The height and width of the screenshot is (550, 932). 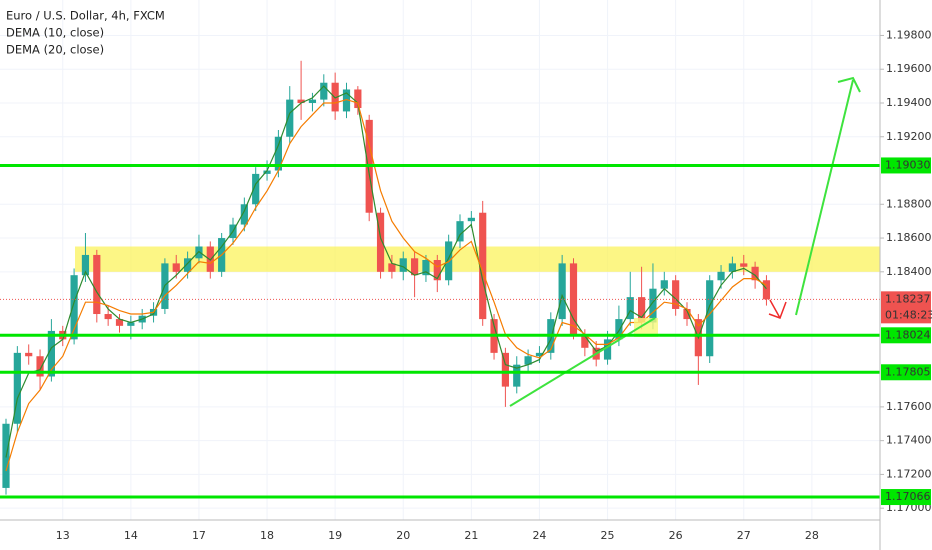 What do you see at coordinates (471, 535) in the screenshot?
I see `x-tick-label: 21` at bounding box center [471, 535].